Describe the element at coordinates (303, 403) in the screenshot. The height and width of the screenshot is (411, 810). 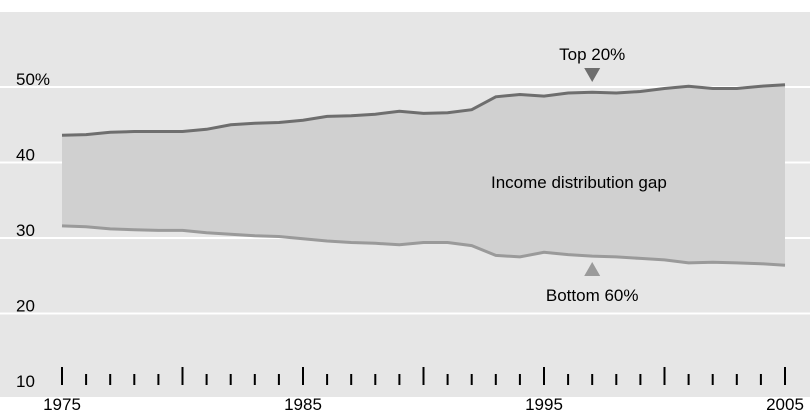
I see `x-tick-label: 1985` at that location.